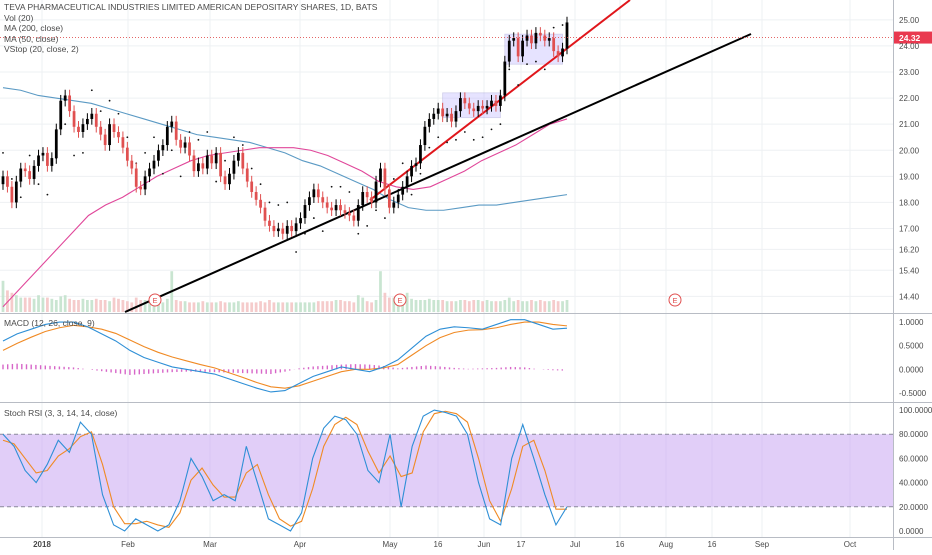 This screenshot has width=932, height=555. I want to click on time-tick-label: 17, so click(521, 544).